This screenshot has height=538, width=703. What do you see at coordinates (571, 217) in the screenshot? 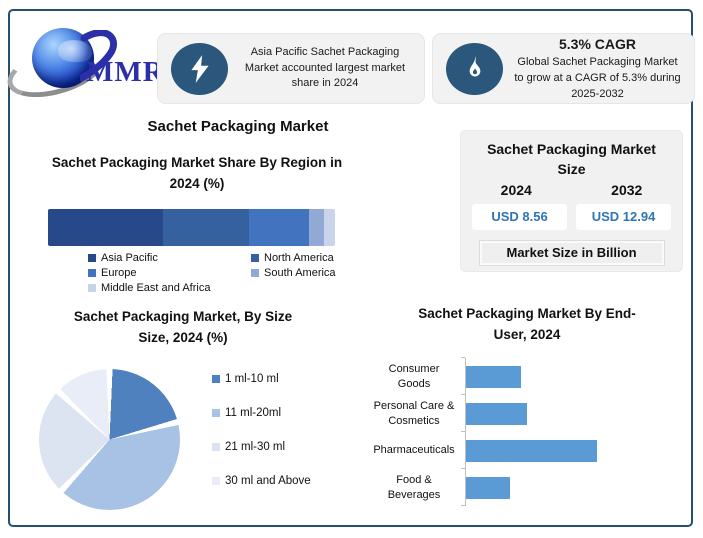
I see `market-size-values: USD 8.56 USD 12.94` at bounding box center [571, 217].